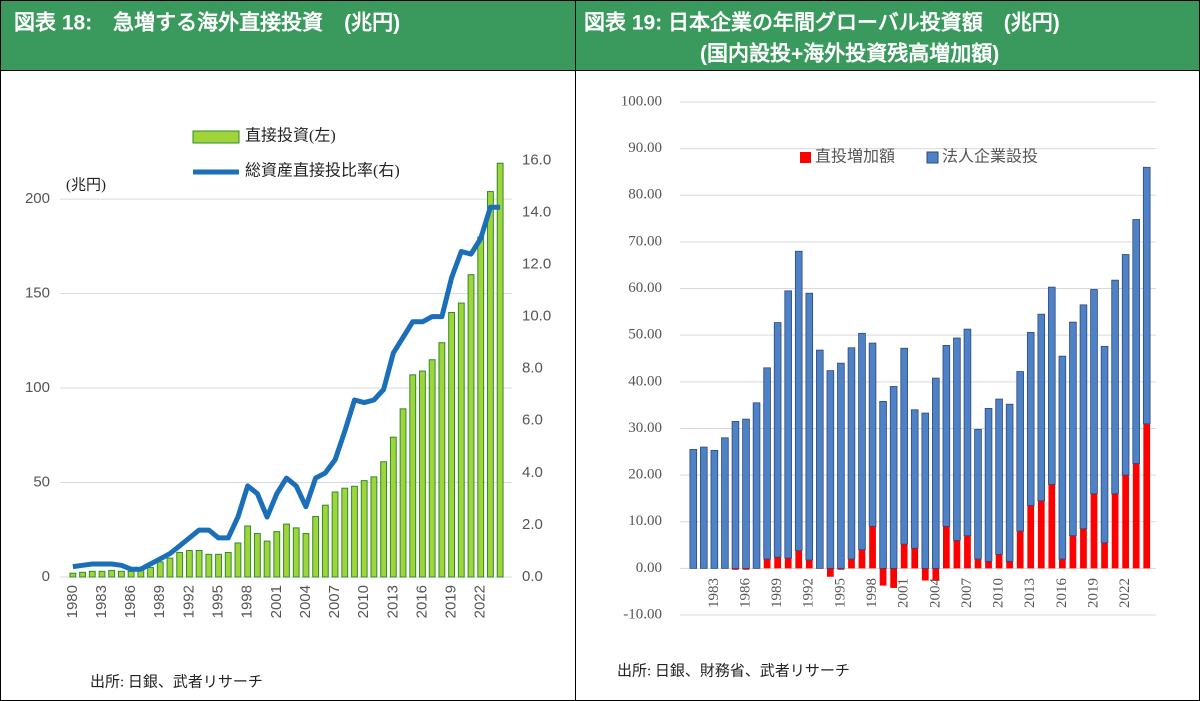 The height and width of the screenshot is (701, 1200). Describe the element at coordinates (37, 293) in the screenshot. I see `y-tick-label: 150` at that location.